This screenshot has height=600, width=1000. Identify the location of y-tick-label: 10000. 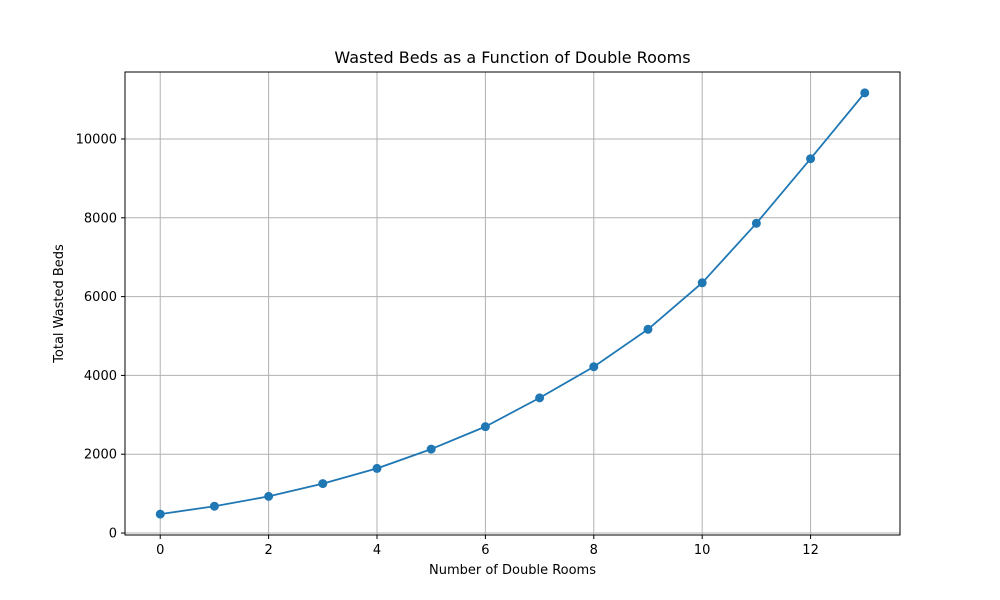
(96, 139).